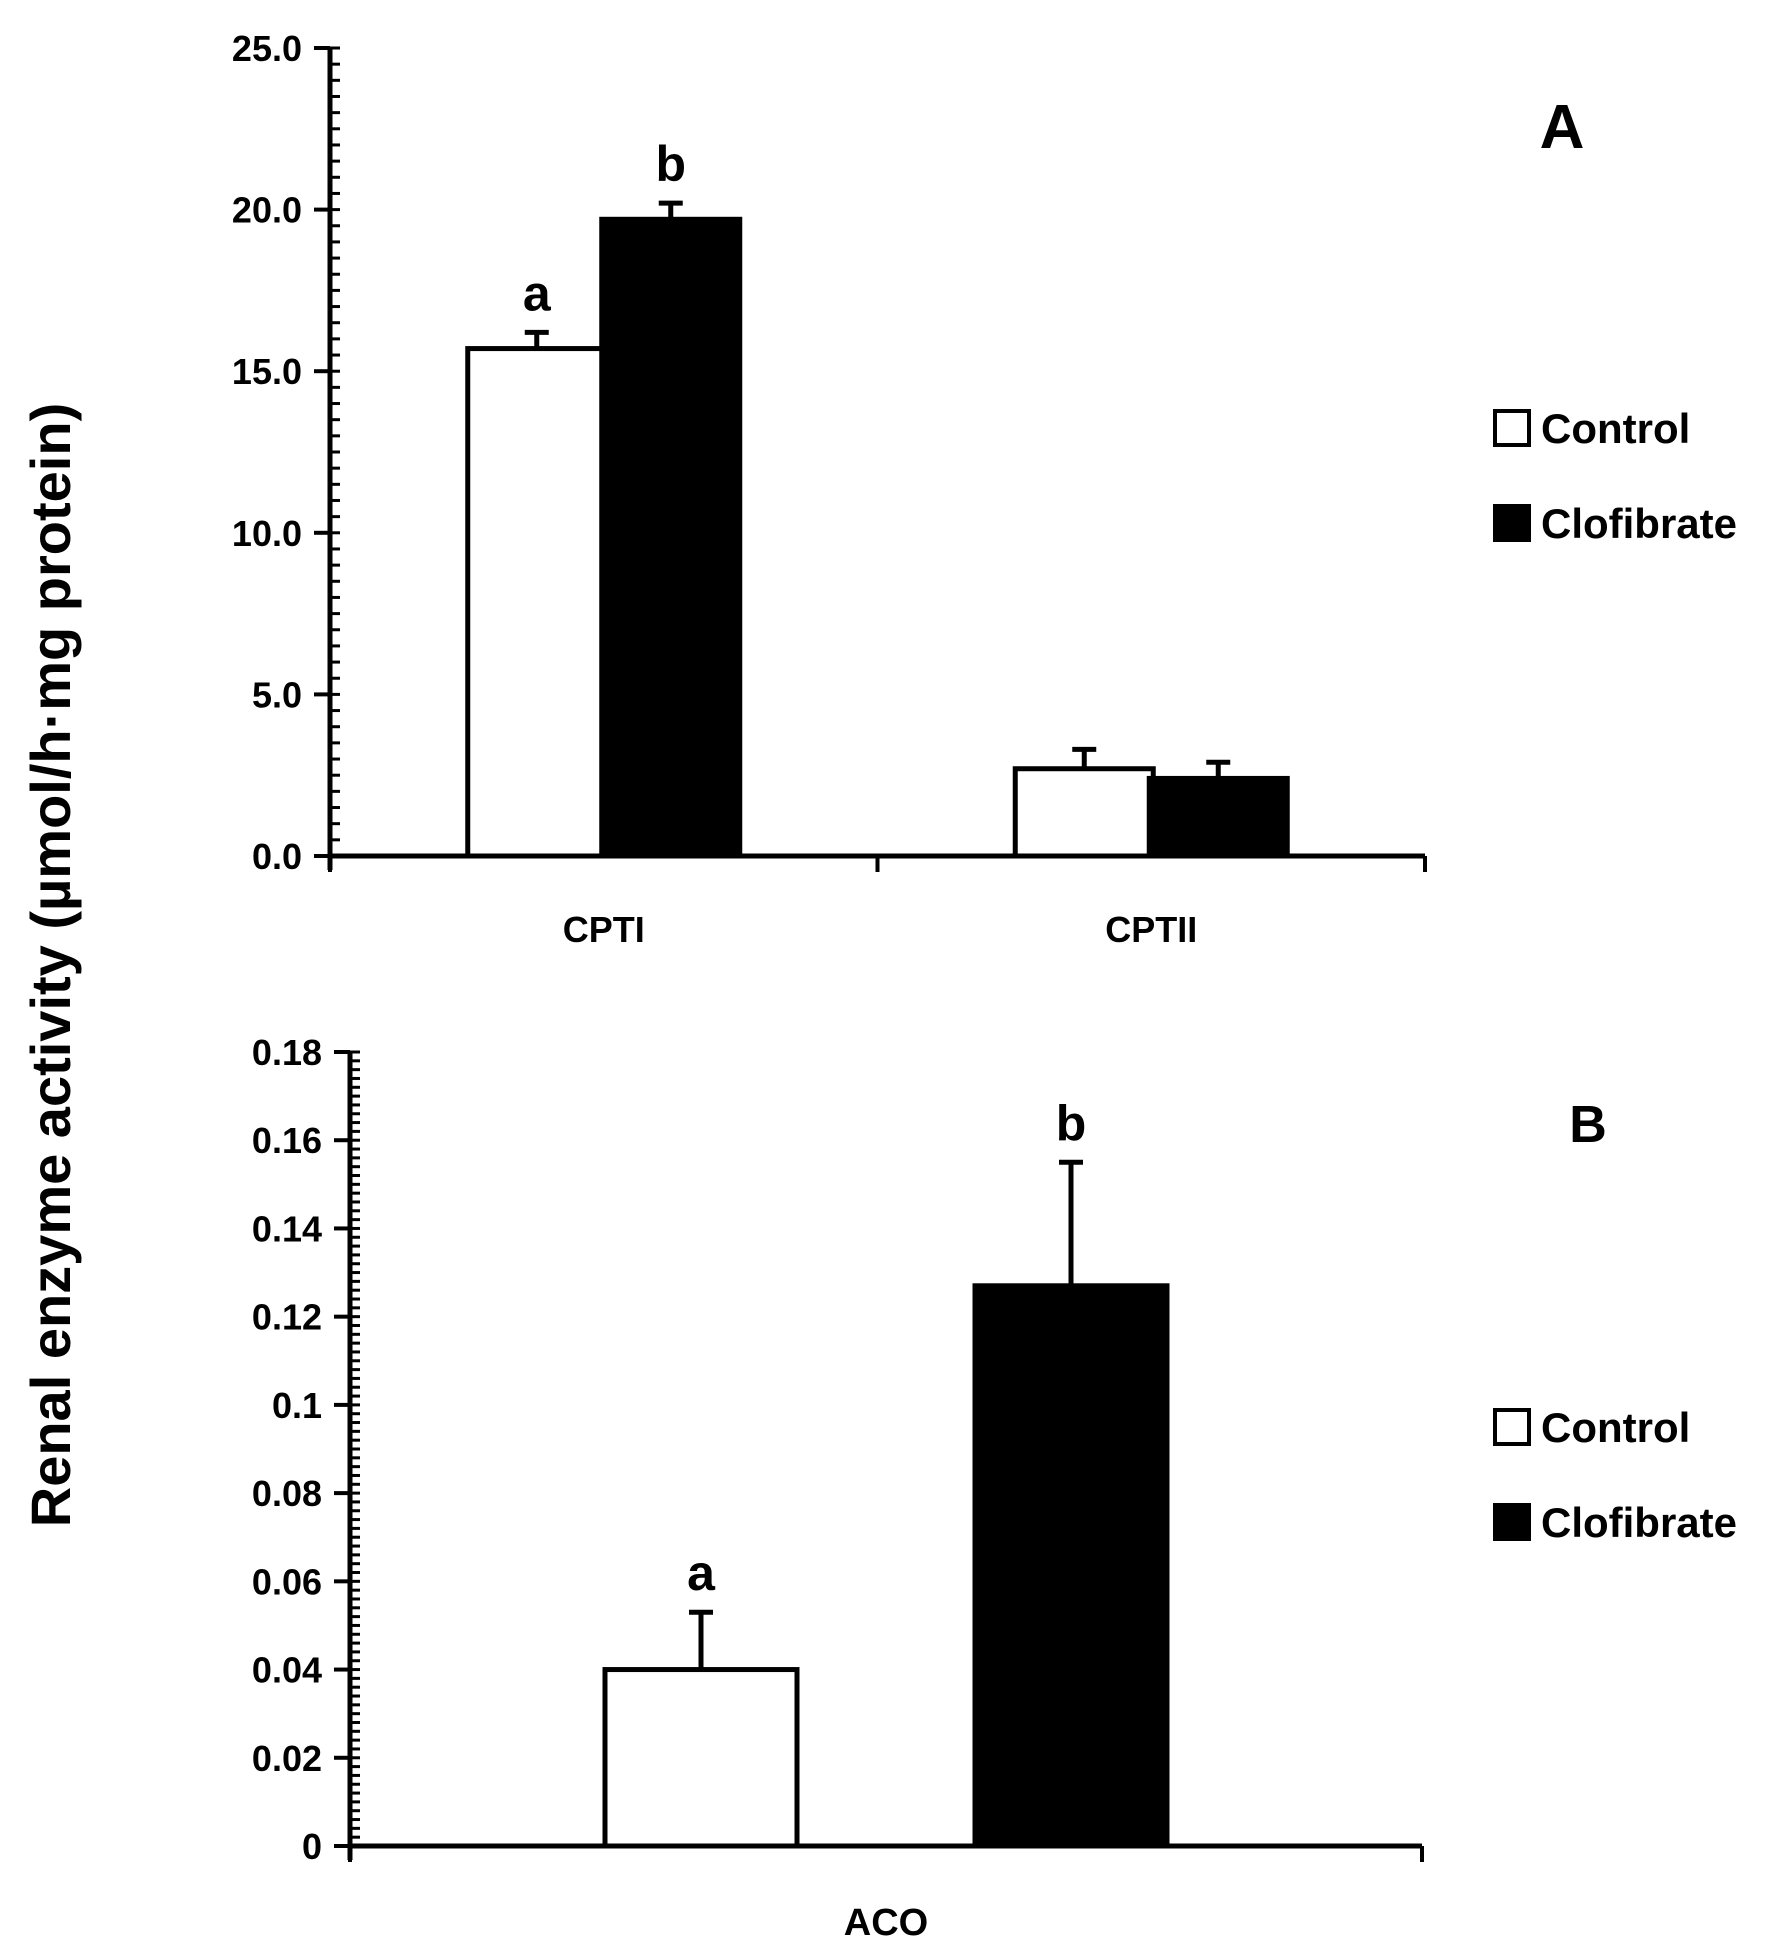 Image resolution: width=1774 pixels, height=1955 pixels. What do you see at coordinates (1615, 1427) in the screenshot?
I see `panel-b-legend-label-control: Control` at bounding box center [1615, 1427].